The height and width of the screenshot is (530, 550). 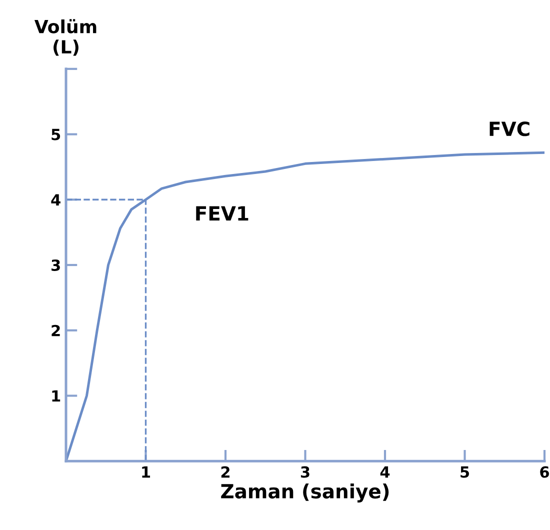 What do you see at coordinates (222, 213) in the screenshot?
I see `annotation: FEV1` at bounding box center [222, 213].